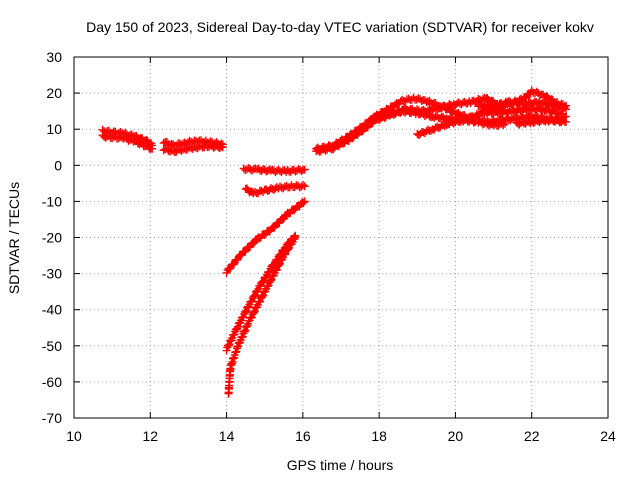 The height and width of the screenshot is (480, 640). Describe the element at coordinates (150, 436) in the screenshot. I see `x-tick-label: 12` at that location.